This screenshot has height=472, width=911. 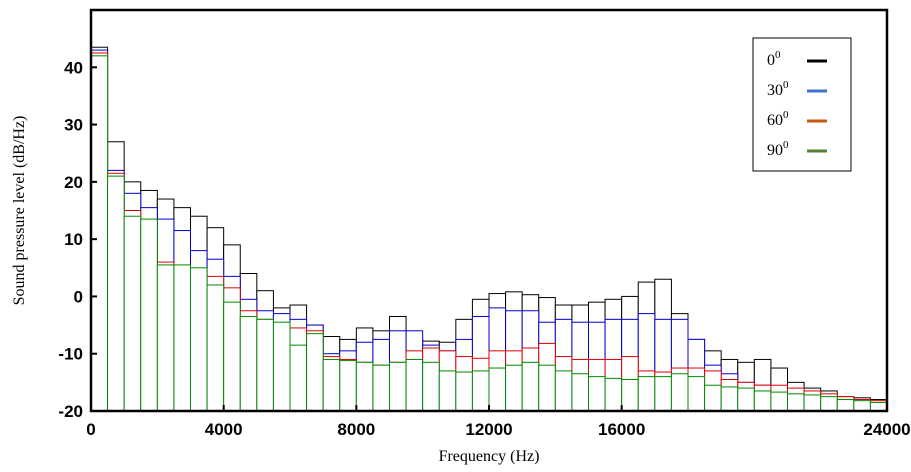 What do you see at coordinates (224, 429) in the screenshot?
I see `x-tick-label-1: 4000` at bounding box center [224, 429].